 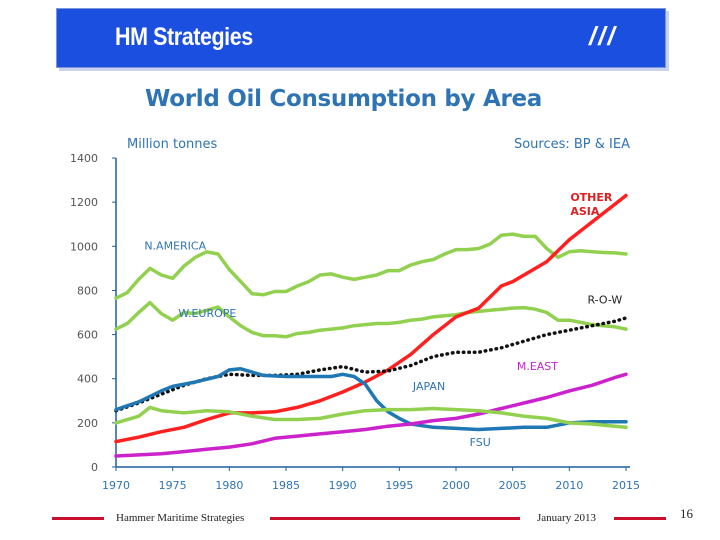 I want to click on x-tick-label: 1970, so click(x=116, y=485).